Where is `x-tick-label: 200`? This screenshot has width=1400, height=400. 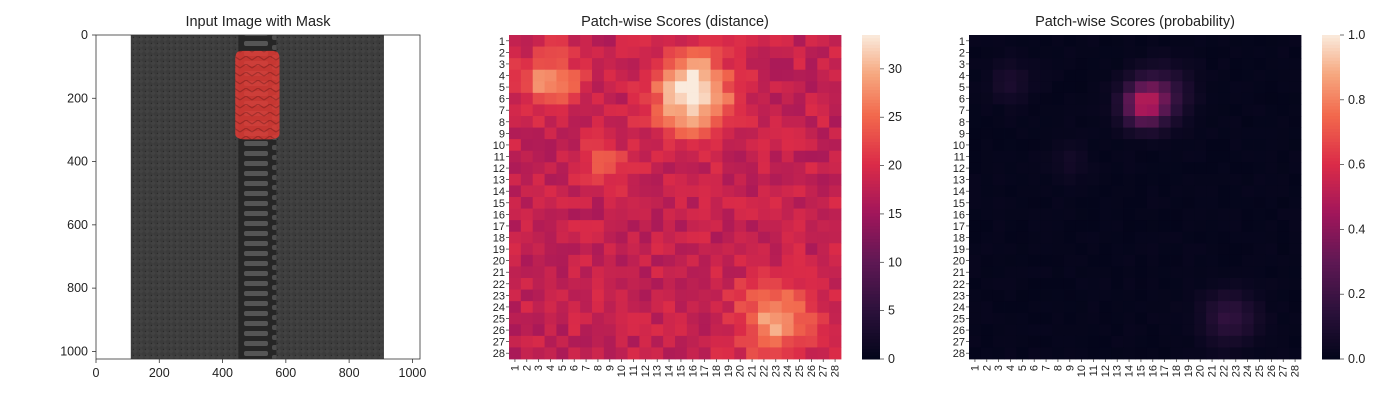 x-tick-label: 200 is located at coordinates (159, 373).